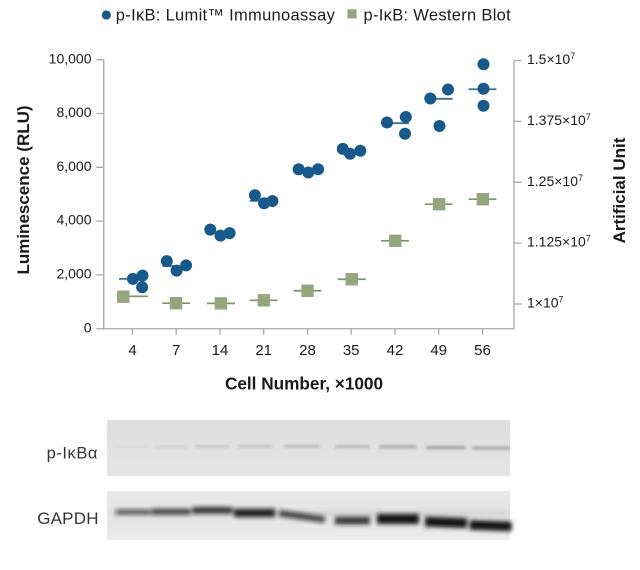 The height and width of the screenshot is (570, 640). I want to click on svg-text: 0, so click(88, 327).